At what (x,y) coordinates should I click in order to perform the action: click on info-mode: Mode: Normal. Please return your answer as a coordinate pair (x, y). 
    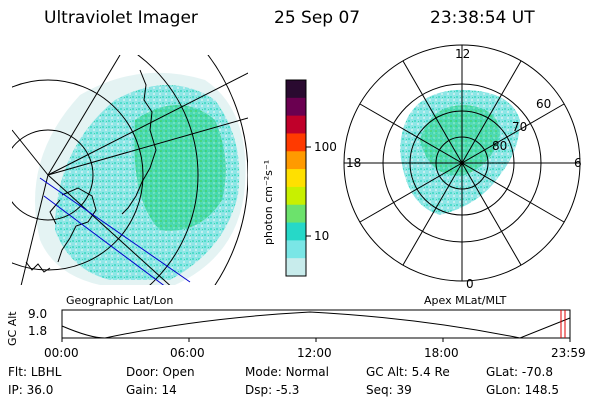
    Looking at the image, I should click on (287, 372).